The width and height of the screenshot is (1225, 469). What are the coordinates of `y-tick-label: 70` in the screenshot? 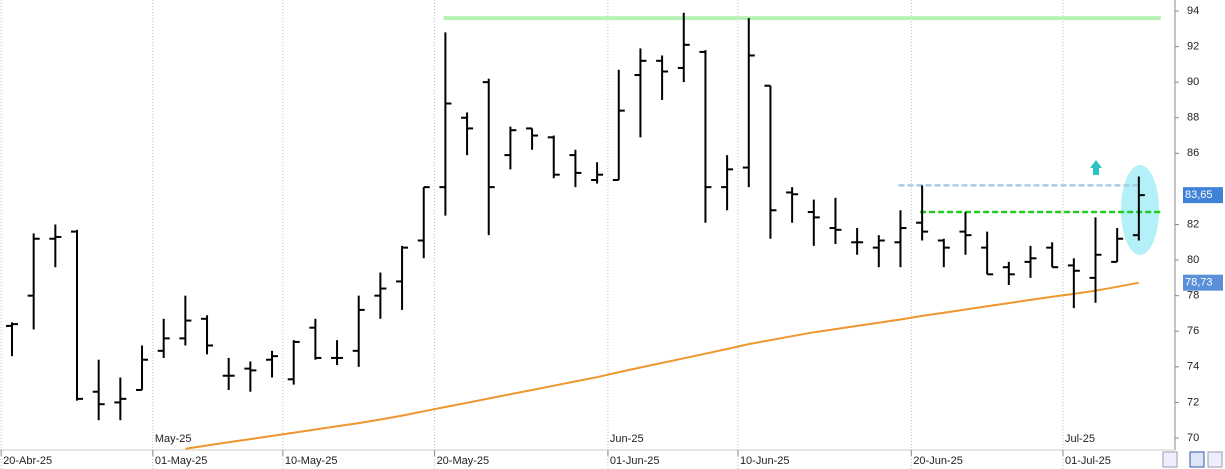 It's located at (1193, 438).